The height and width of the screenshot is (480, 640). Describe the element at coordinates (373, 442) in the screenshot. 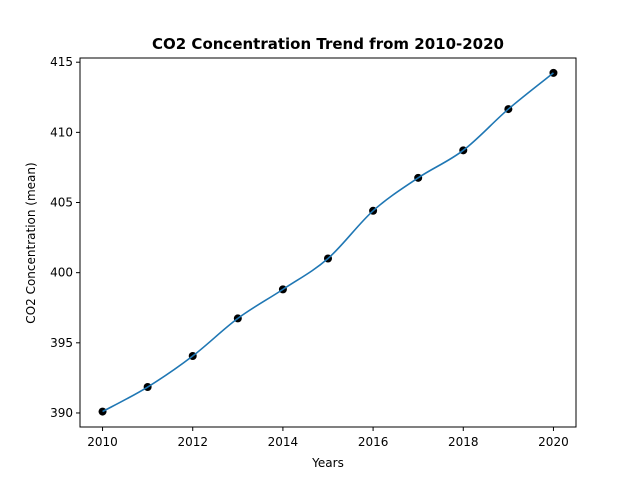

I see `x-tick-label: 2016` at that location.